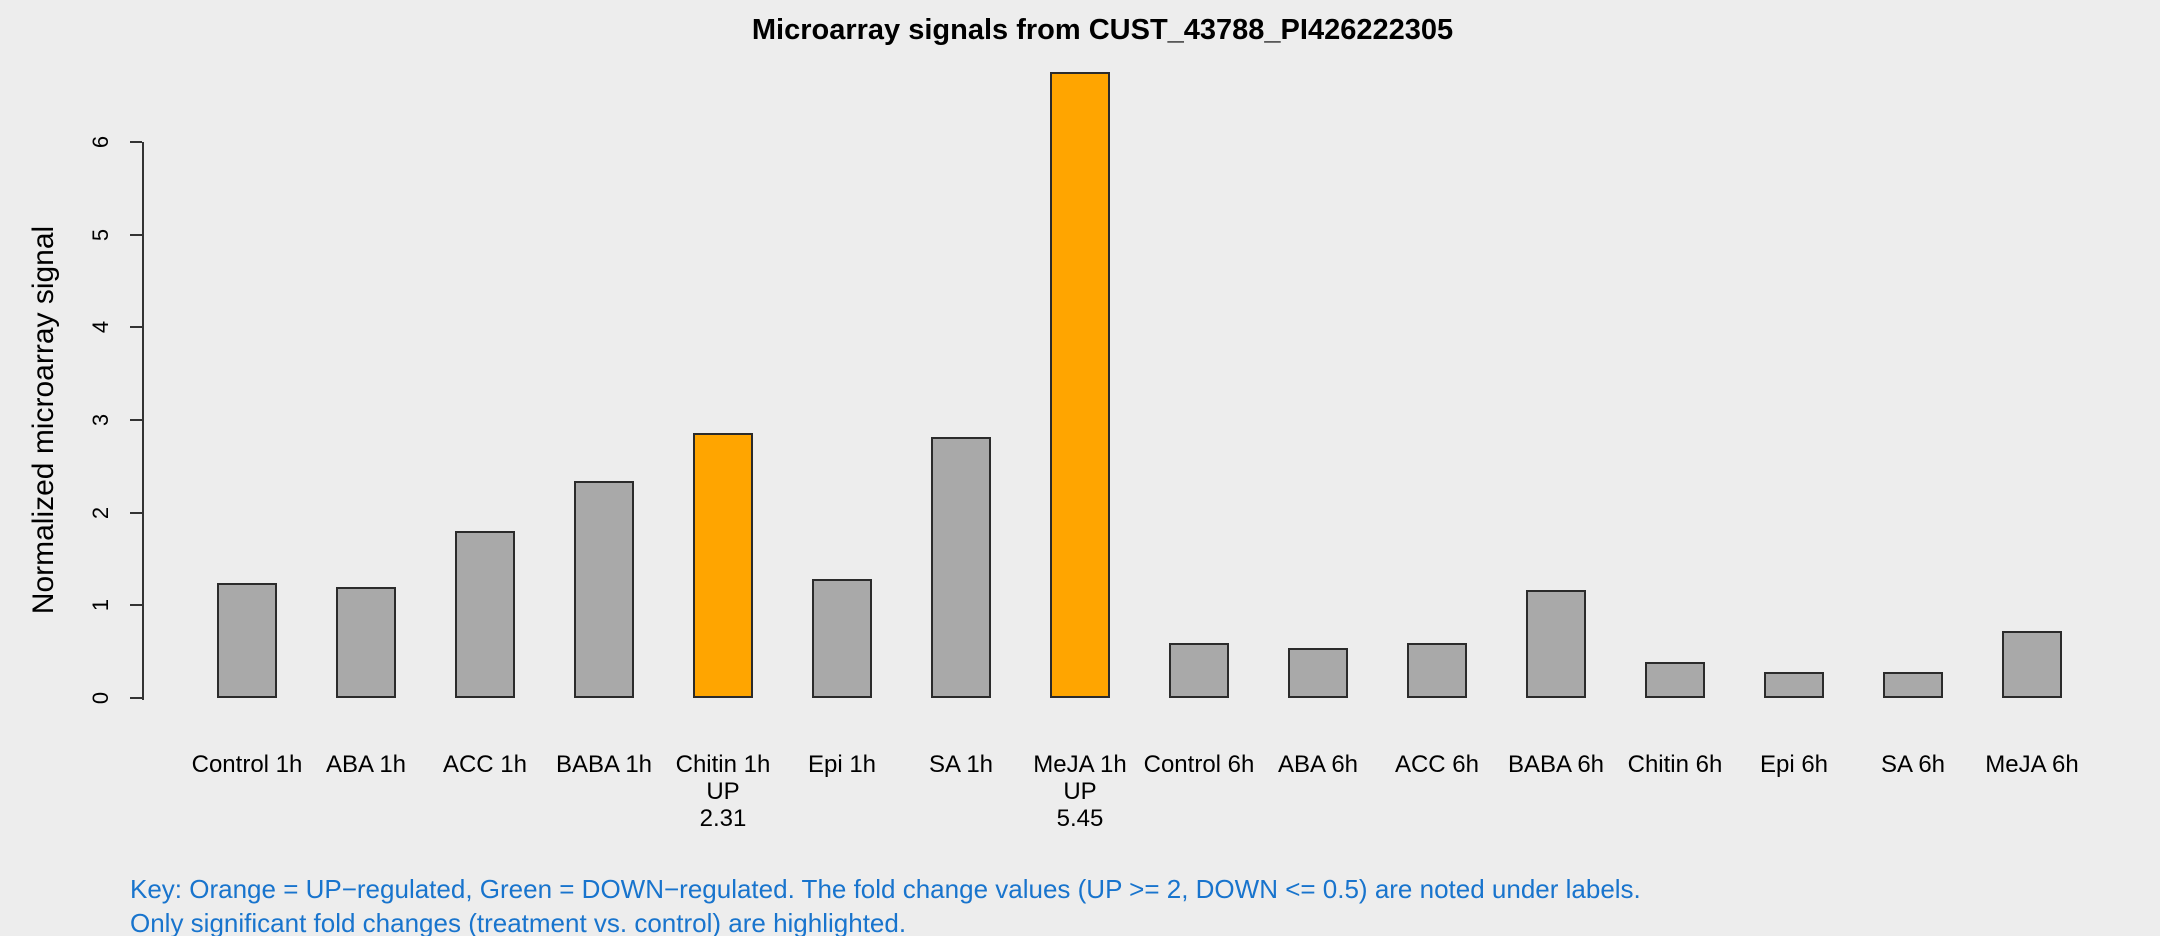 This screenshot has height=936, width=2160. Describe the element at coordinates (1913, 685) in the screenshot. I see `bar-sa-6h` at that location.